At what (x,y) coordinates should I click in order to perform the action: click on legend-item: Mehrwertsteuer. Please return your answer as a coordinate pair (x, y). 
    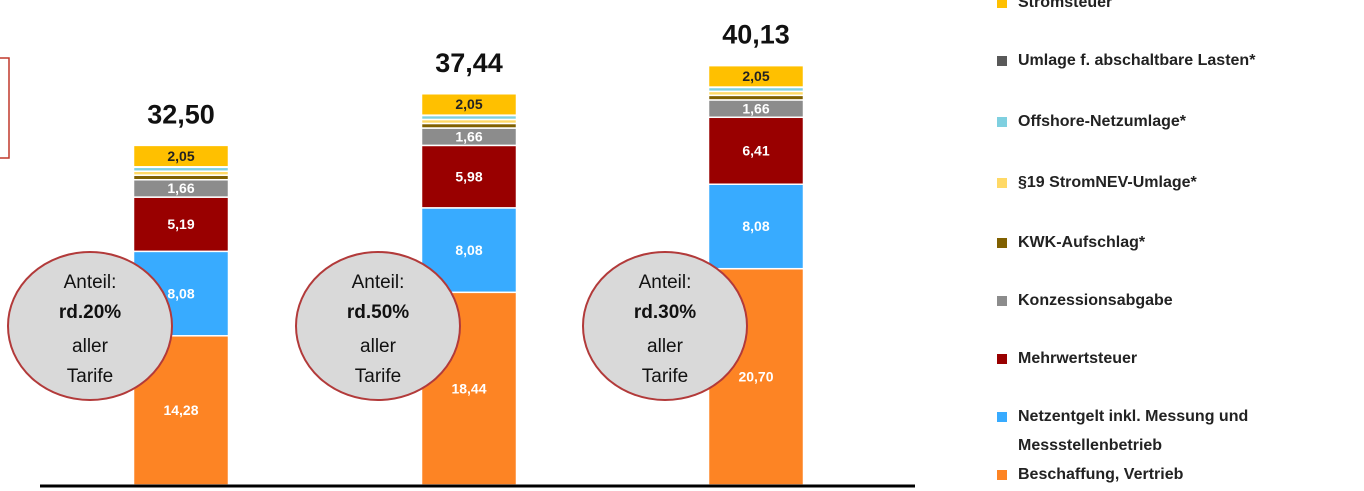
    Looking at the image, I should click on (1178, 358).